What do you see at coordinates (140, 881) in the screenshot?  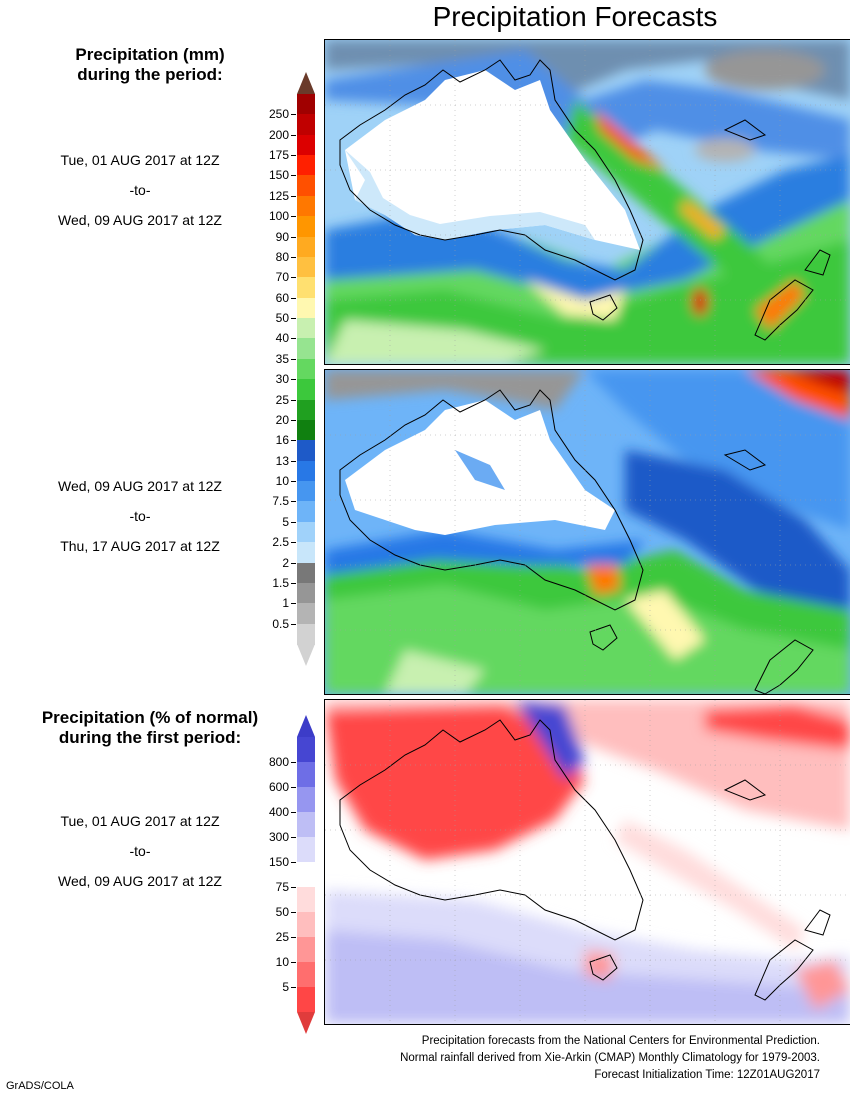 I see `period3-end: Wed, 09 AUG 2017 at 12Z` at bounding box center [140, 881].